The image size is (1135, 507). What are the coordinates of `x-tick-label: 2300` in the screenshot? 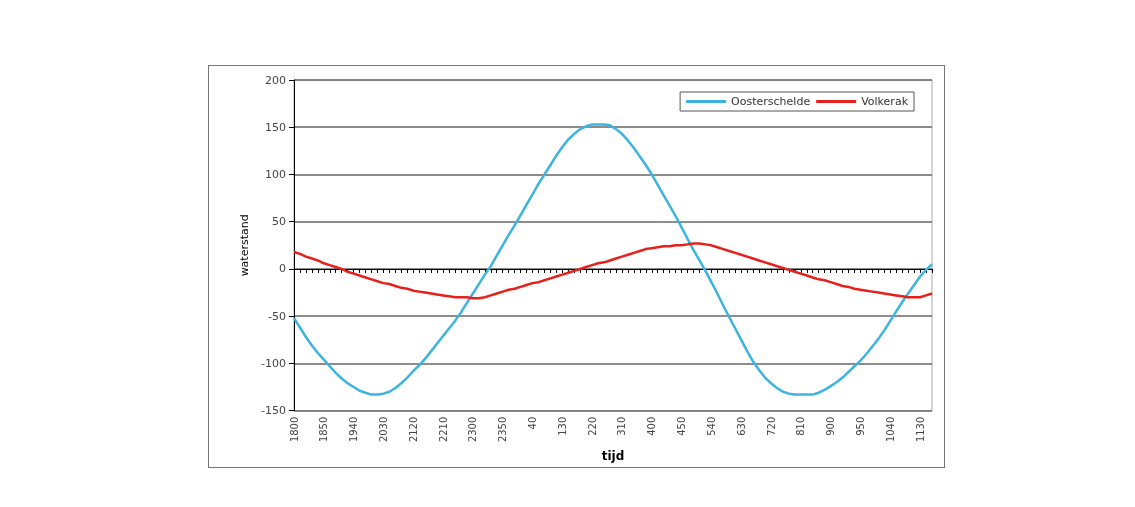 It's located at (473, 429).